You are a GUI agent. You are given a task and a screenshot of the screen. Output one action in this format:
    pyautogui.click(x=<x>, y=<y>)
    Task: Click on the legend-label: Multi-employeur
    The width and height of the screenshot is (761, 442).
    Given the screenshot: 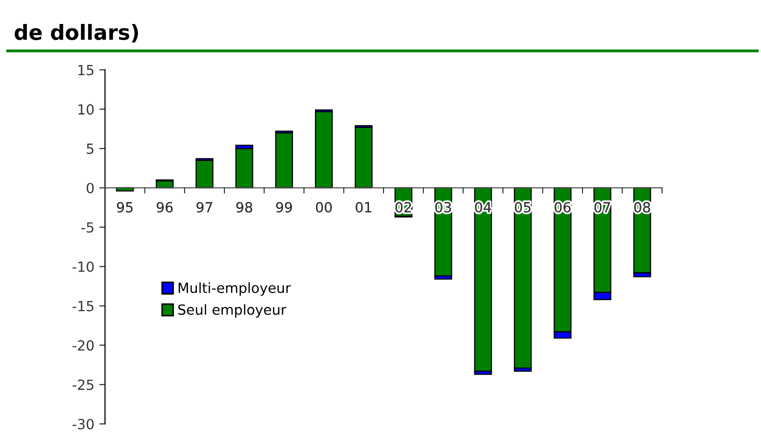 What is the action you would take?
    pyautogui.click(x=234, y=289)
    